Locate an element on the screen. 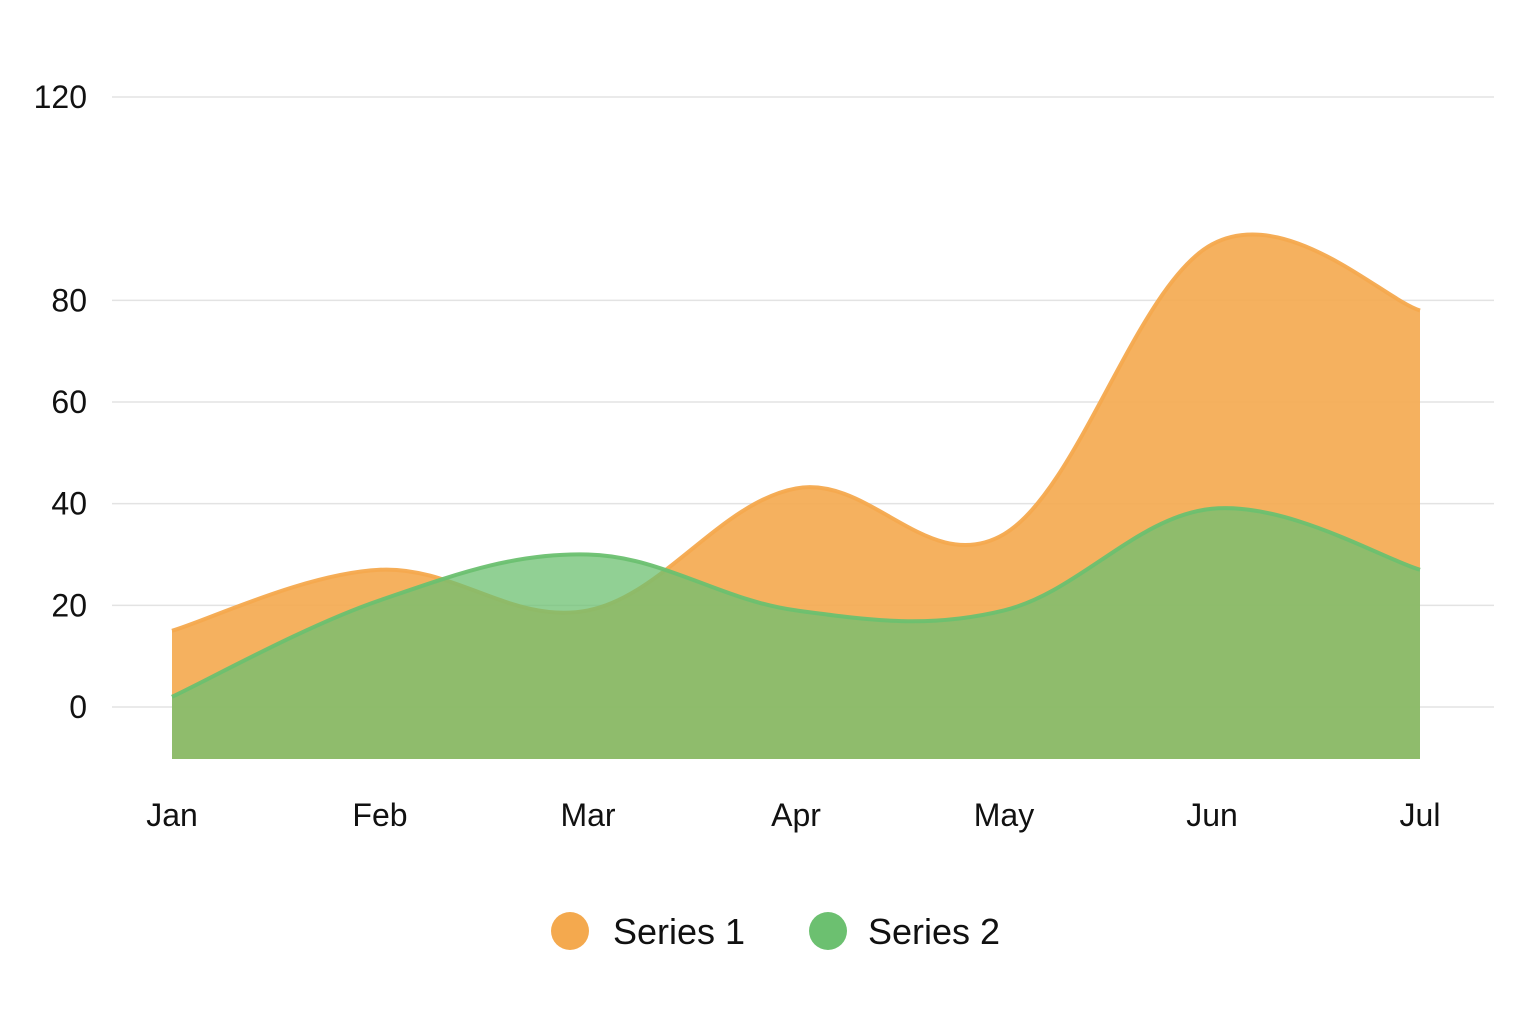 Image resolution: width=1536 pixels, height=1024 pixels. y-tick-label: 40 is located at coordinates (69, 504).